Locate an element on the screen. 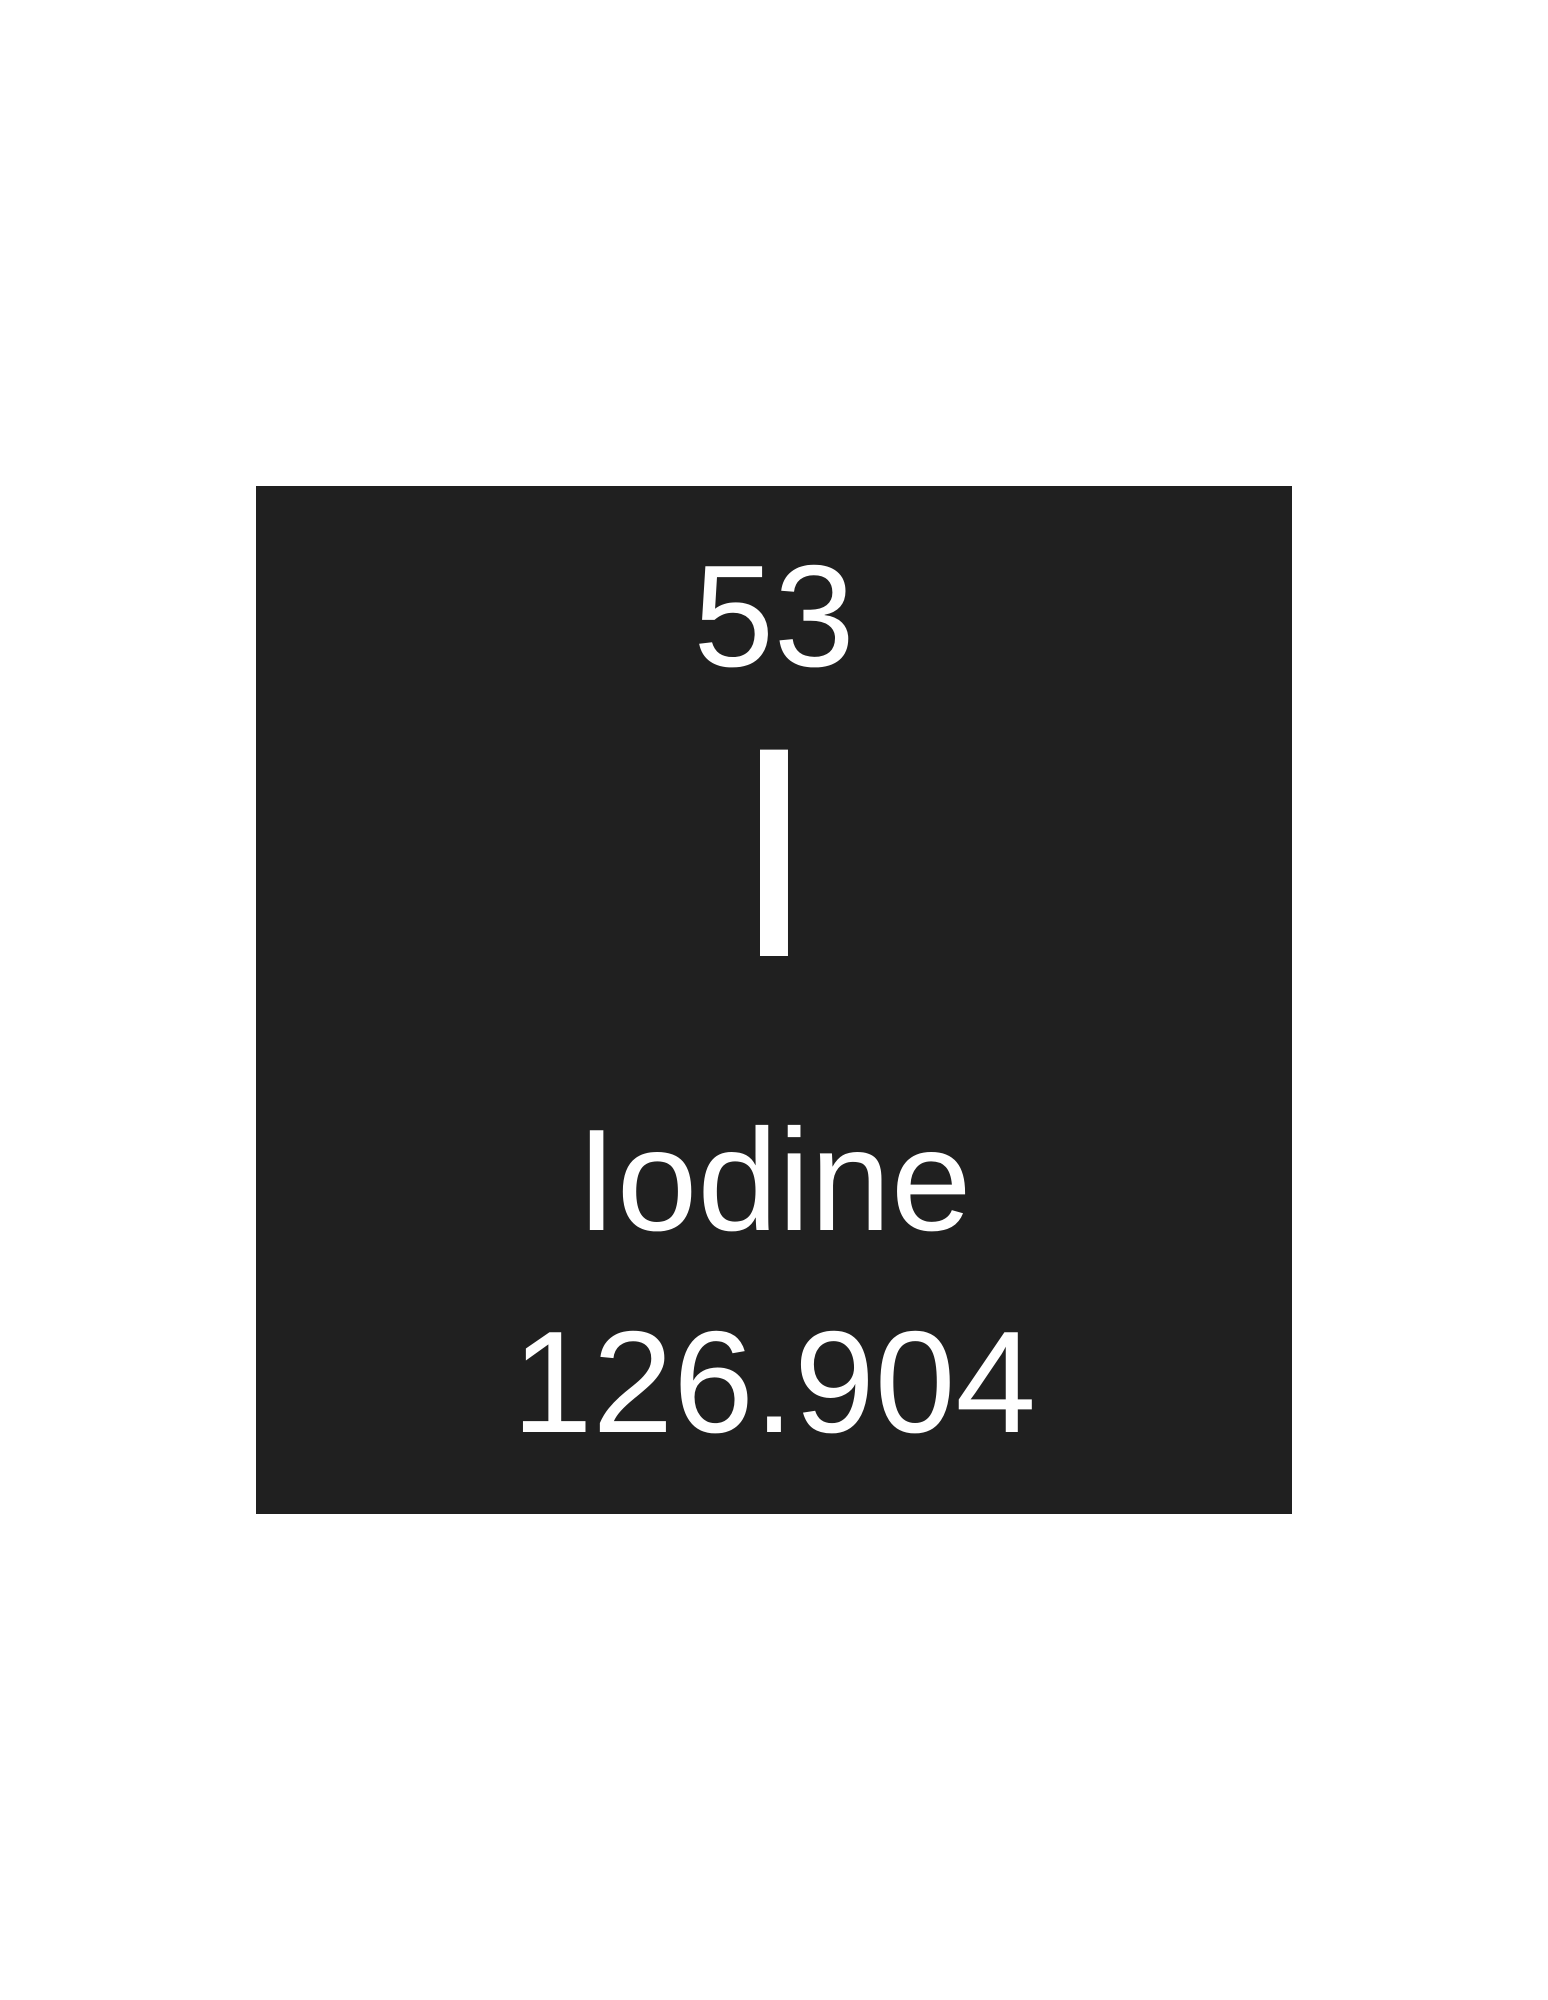 The image size is (1548, 2000). atomic-mass: 126.904 is located at coordinates (774, 1382).